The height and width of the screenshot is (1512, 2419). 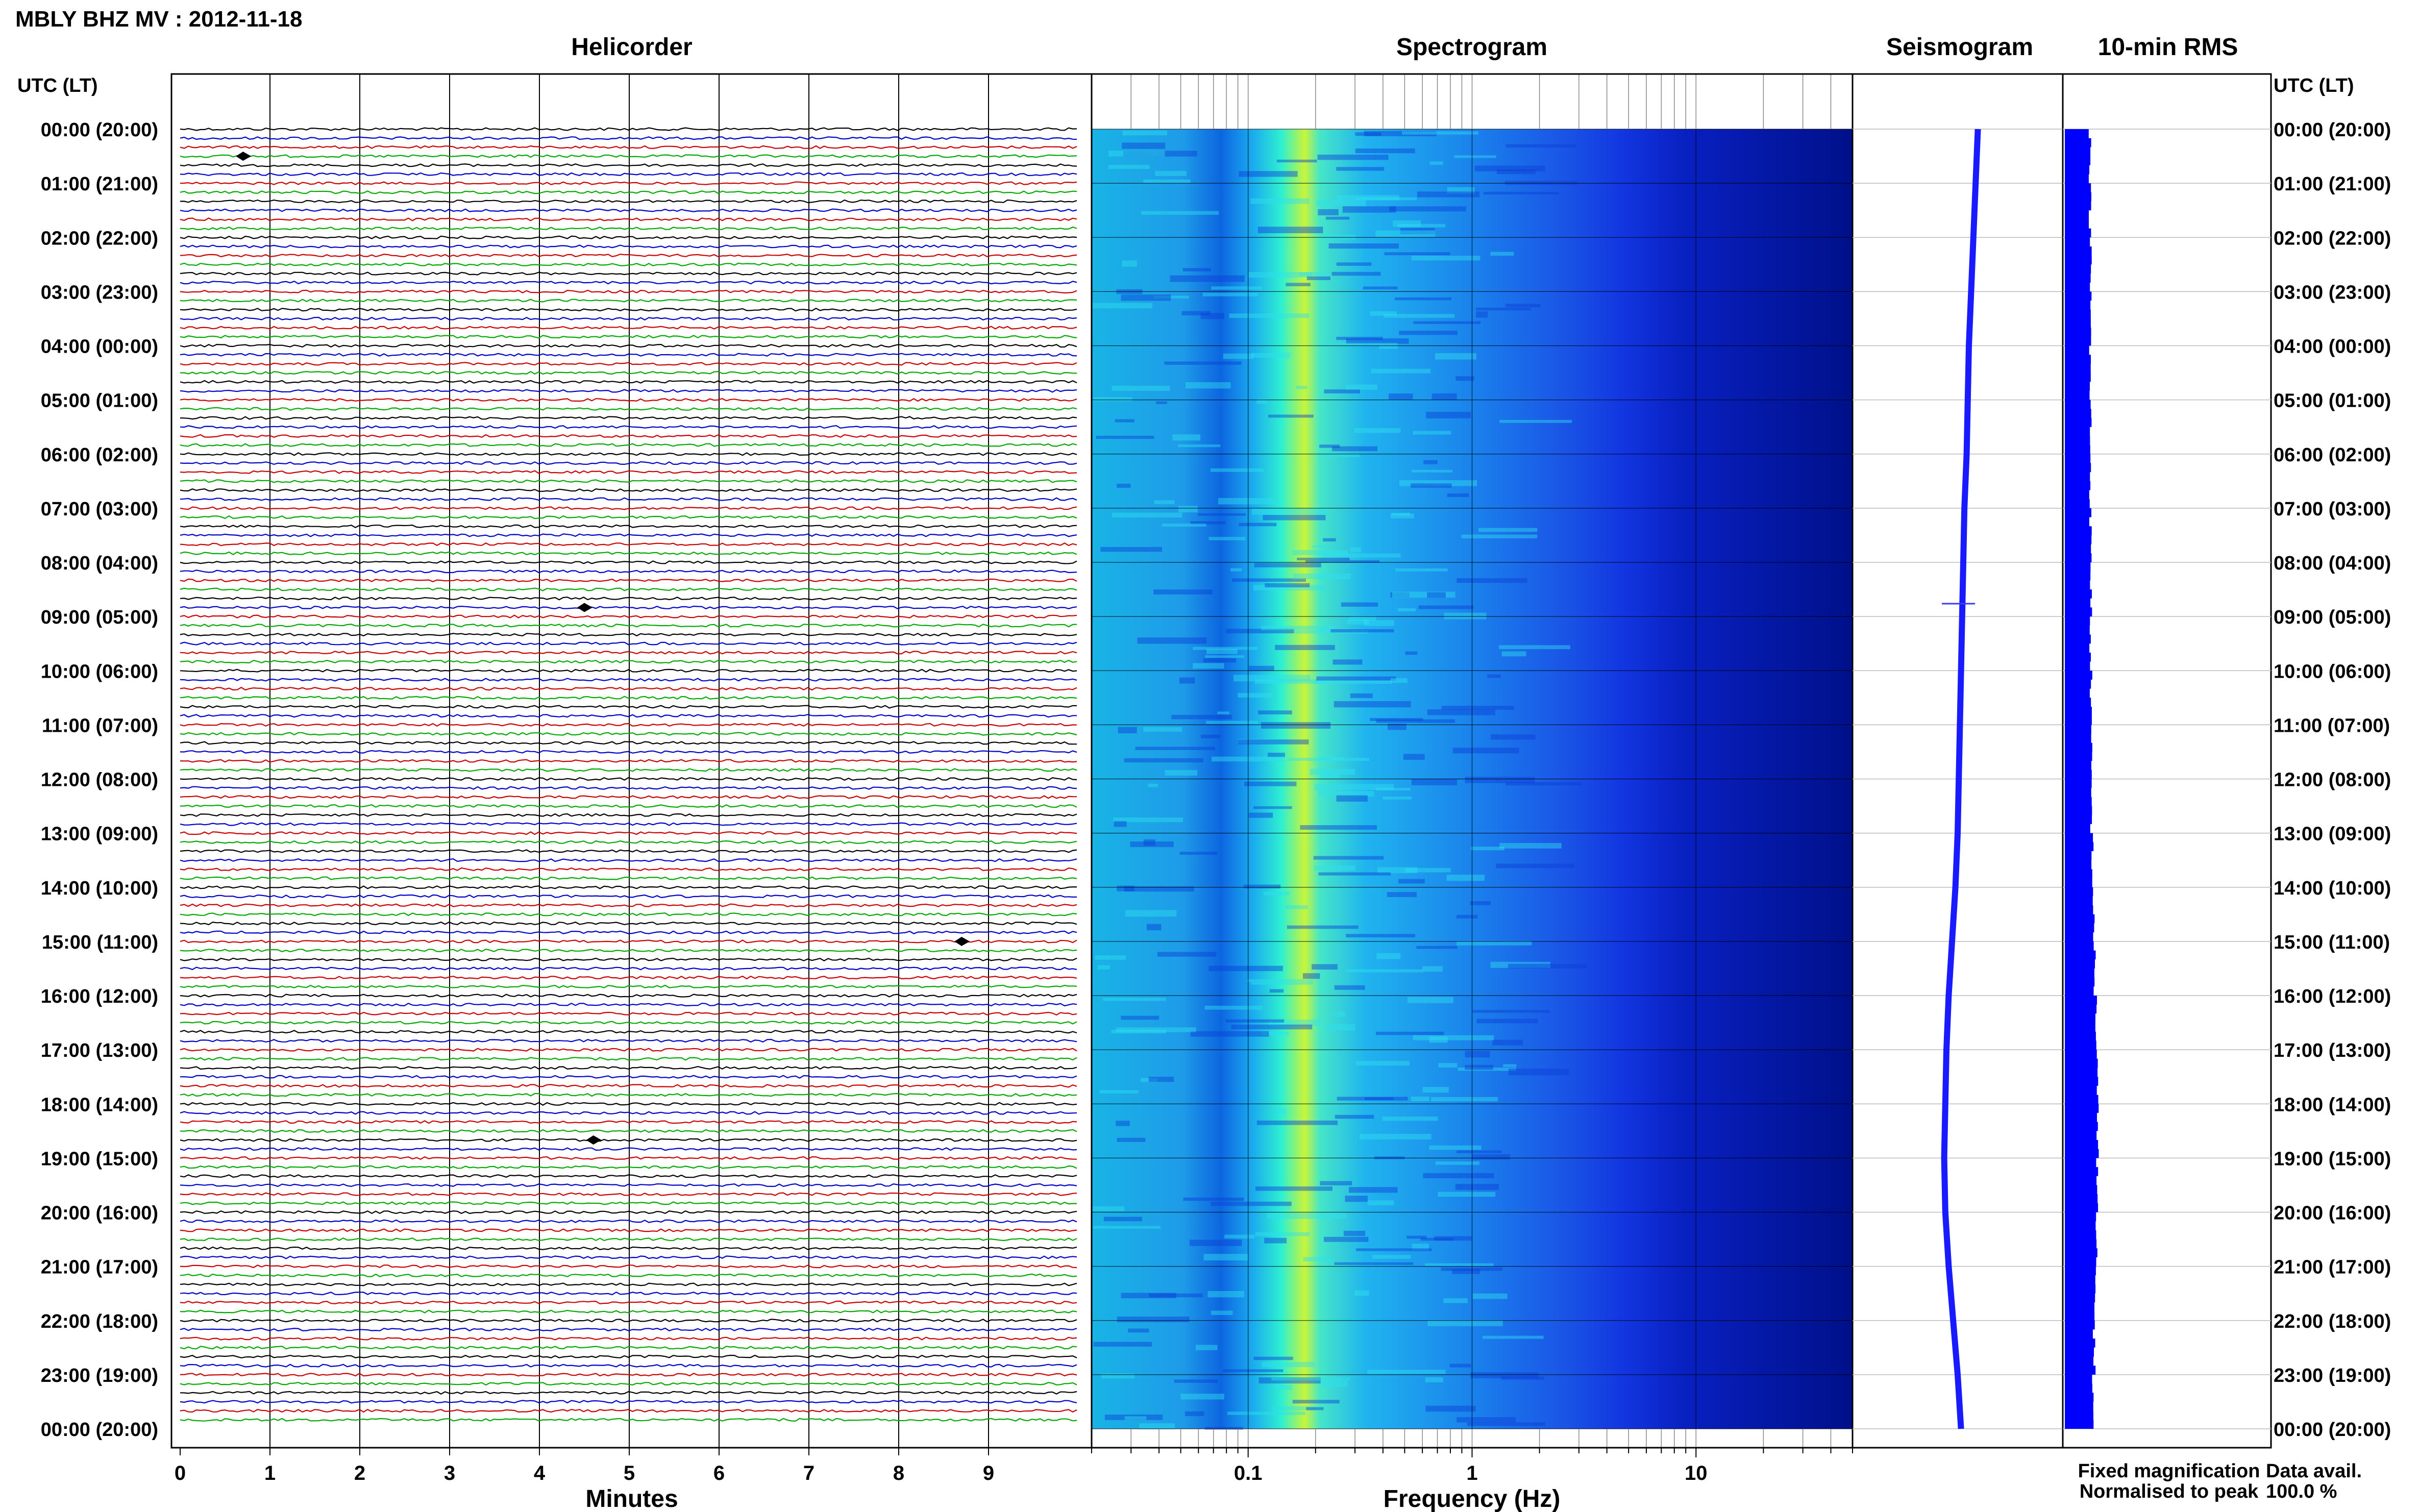 I want to click on data-avail-value: 100.0 %, so click(x=2301, y=1491).